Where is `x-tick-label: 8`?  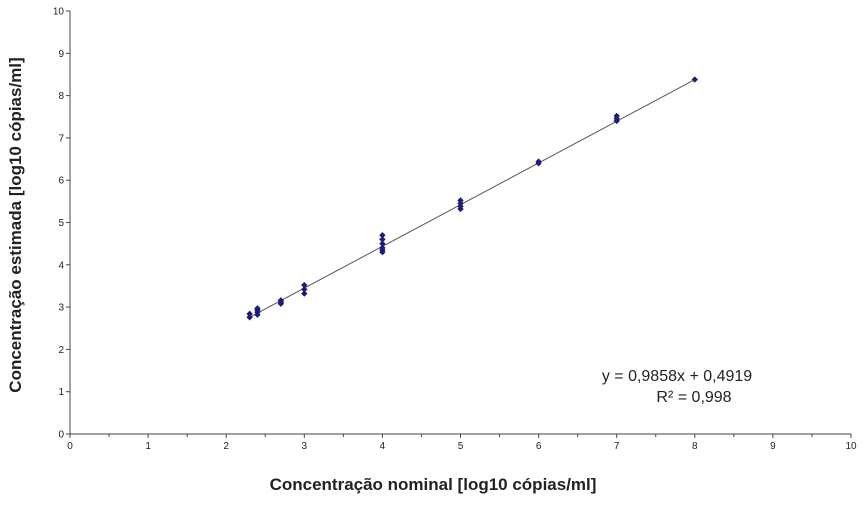 x-tick-label: 8 is located at coordinates (695, 446).